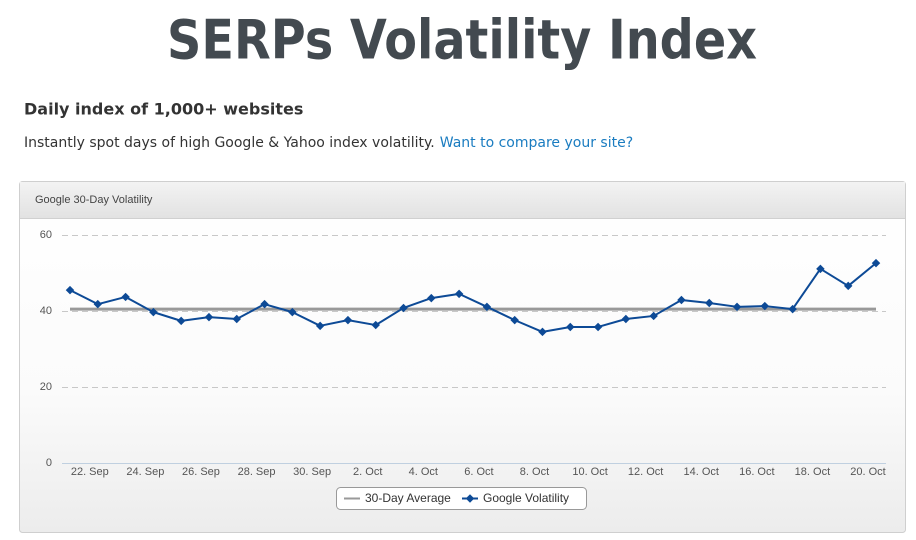 This screenshot has width=916, height=540. Describe the element at coordinates (470, 498) in the screenshot. I see `legend-marker` at that location.